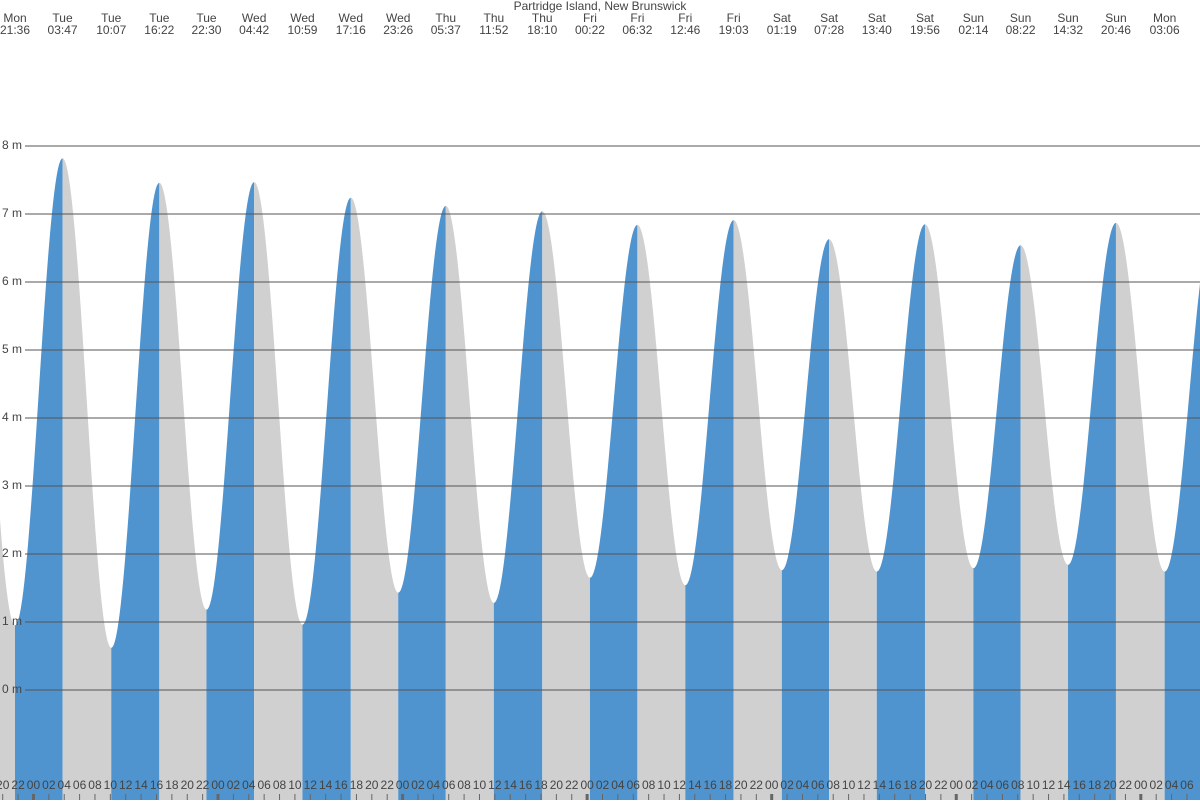  Describe the element at coordinates (63, 30) in the screenshot. I see `extreme-time: 03:47` at that location.